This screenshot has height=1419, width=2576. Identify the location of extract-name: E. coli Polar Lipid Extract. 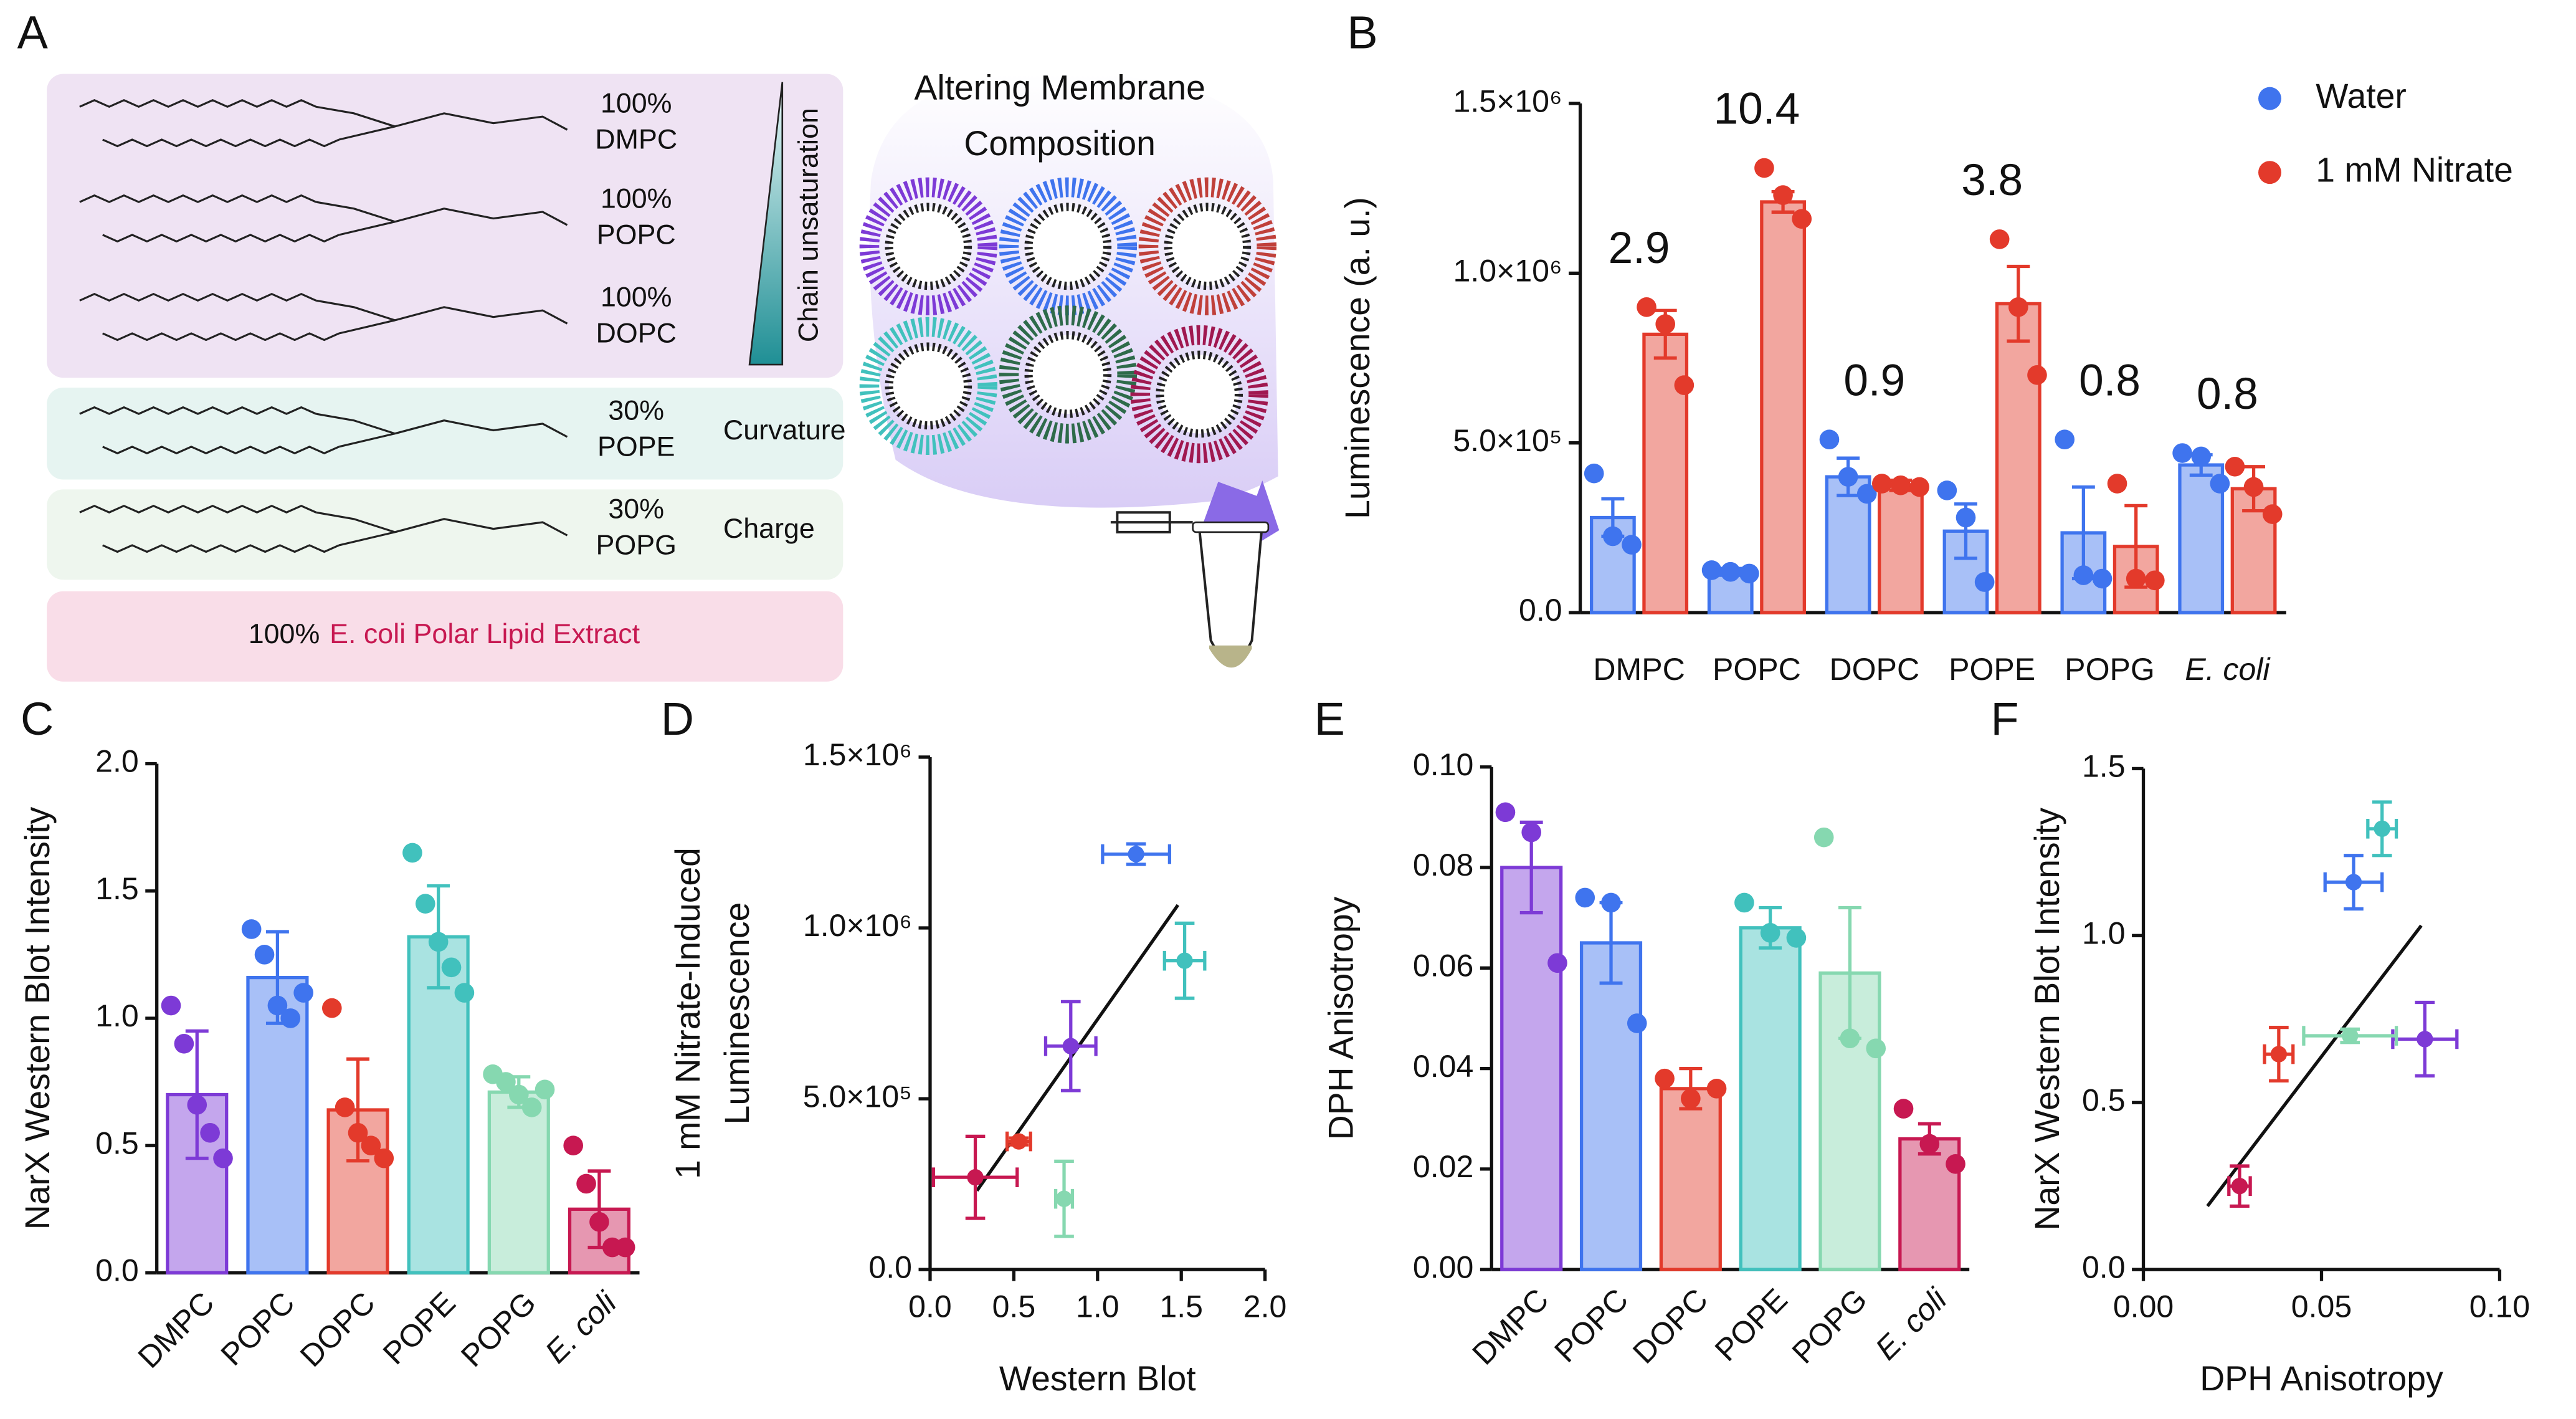
(485, 633).